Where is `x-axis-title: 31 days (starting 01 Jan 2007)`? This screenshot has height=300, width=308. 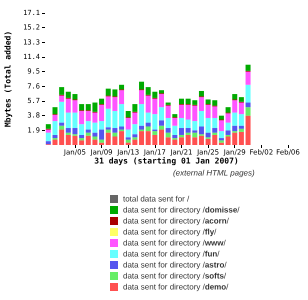 x-axis-title: 31 days (starting 01 Jan 2007) is located at coordinates (166, 161).